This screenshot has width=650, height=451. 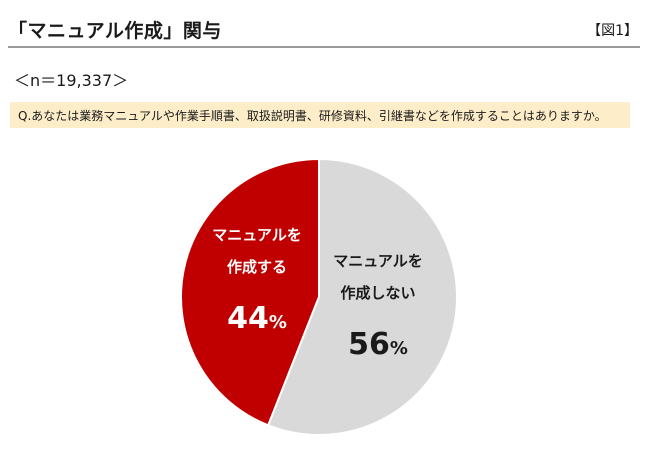 I want to click on pie-slice-create, so click(x=250, y=292).